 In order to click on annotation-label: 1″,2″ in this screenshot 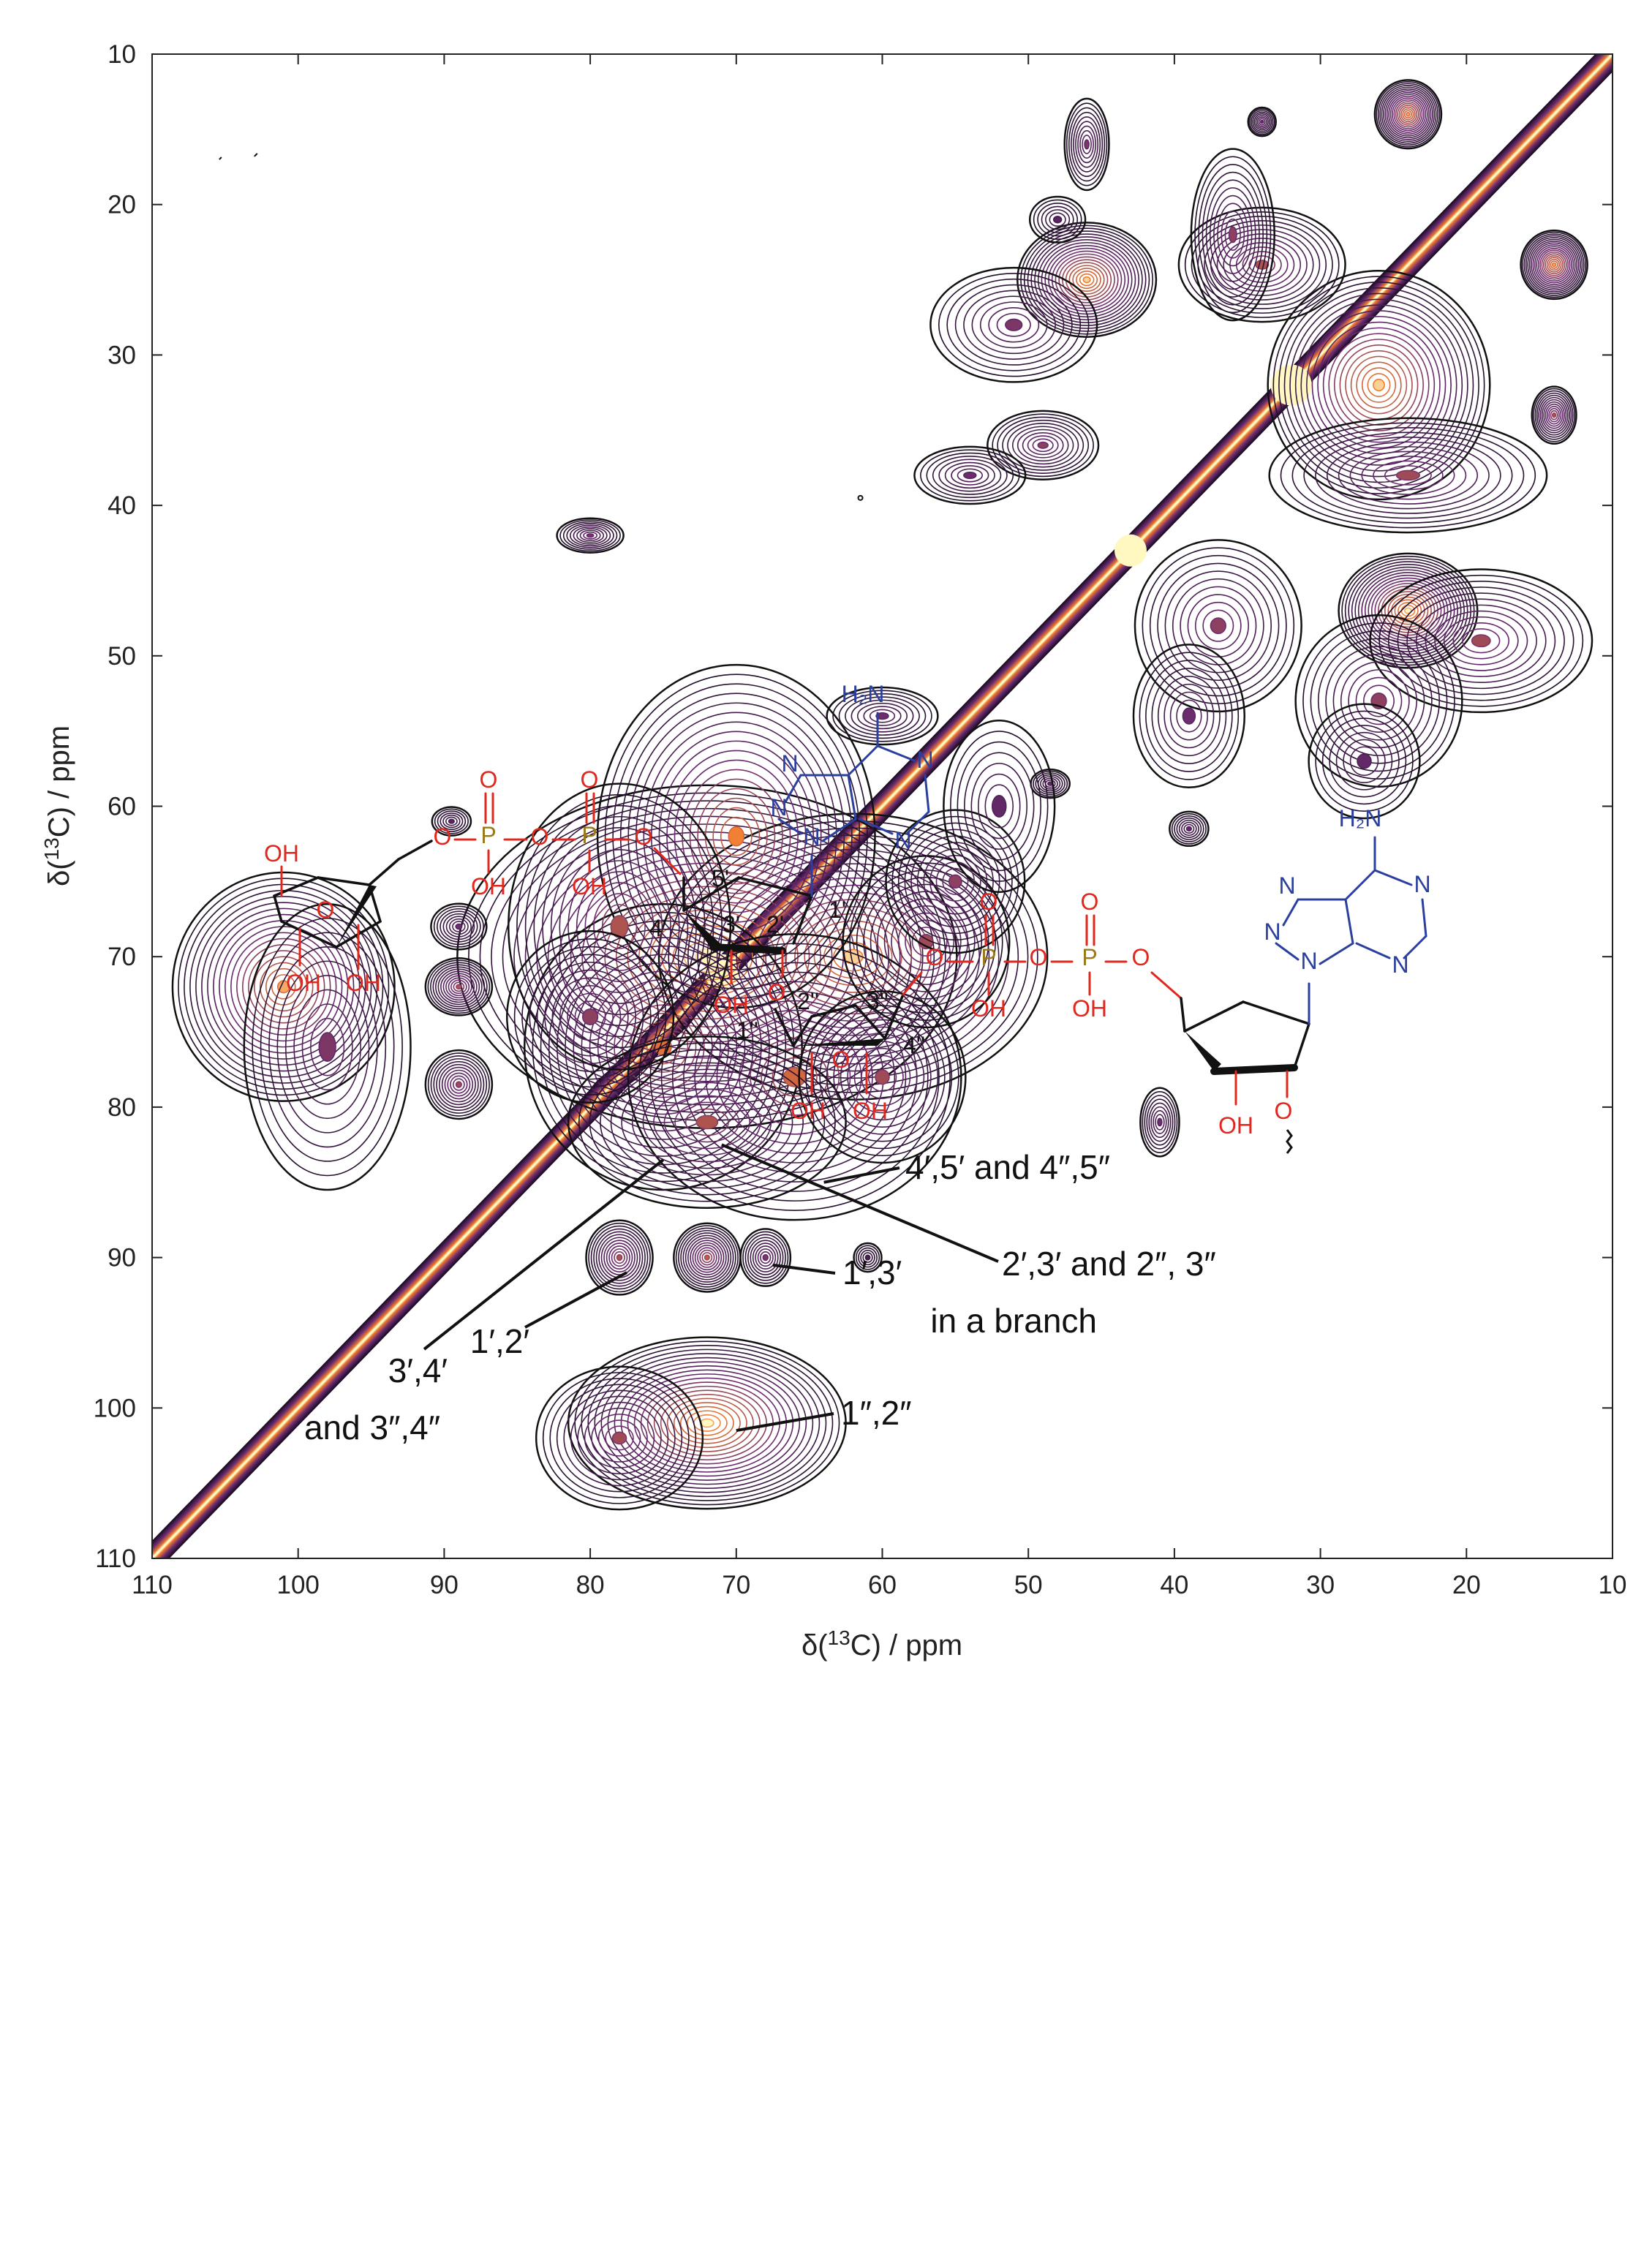, I will do `click(876, 1413)`.